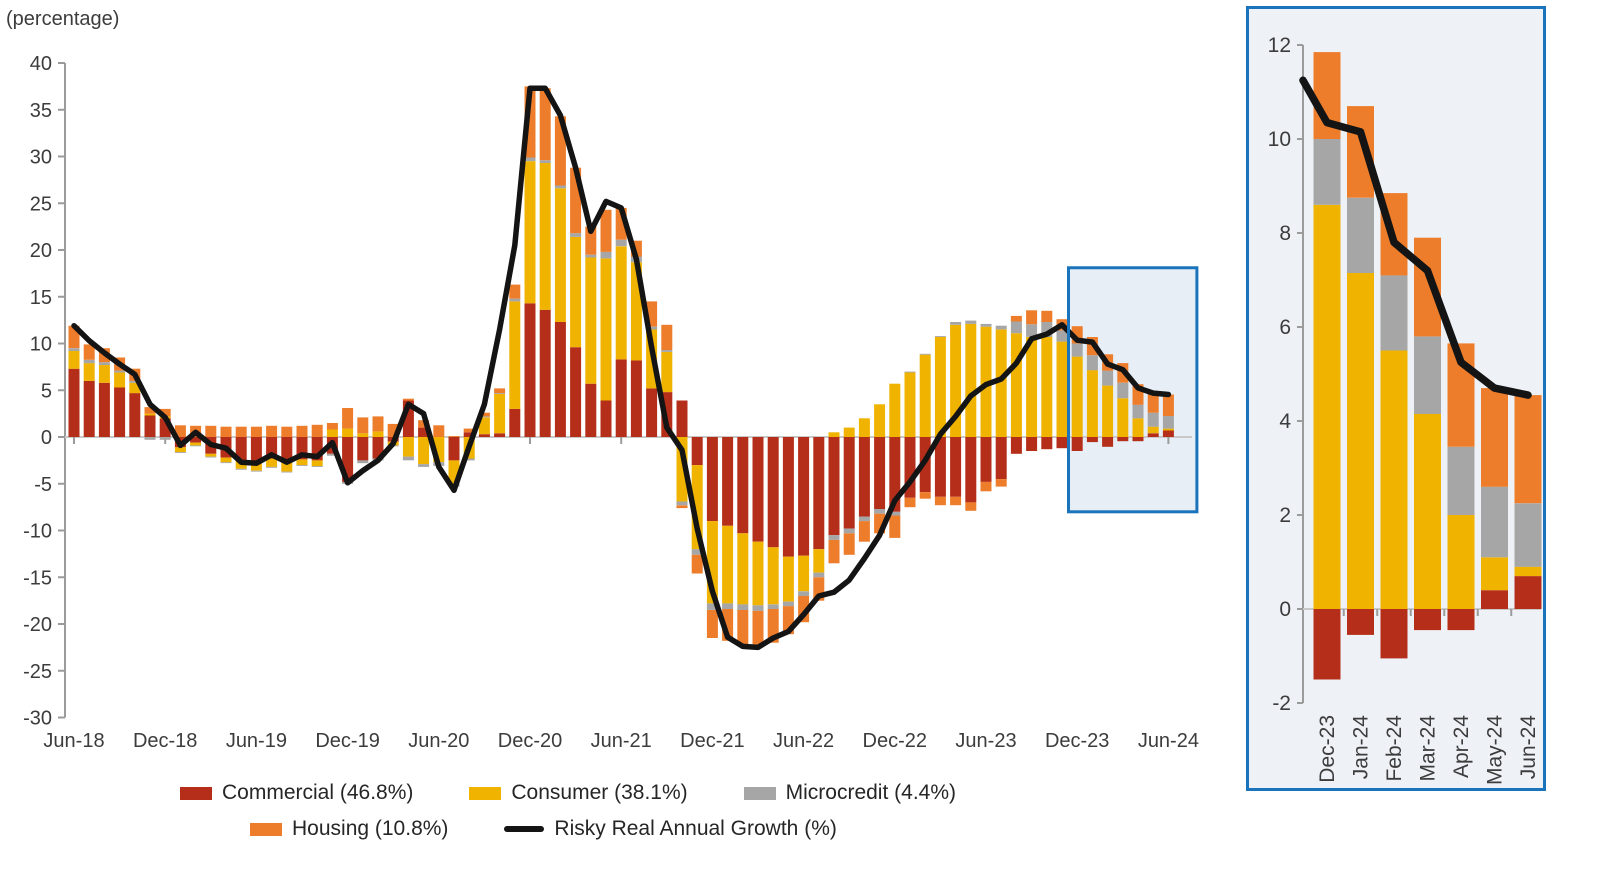 This screenshot has height=873, width=1600. What do you see at coordinates (695, 828) in the screenshot?
I see `legend-label-growth-line: Risky Real Annual Growth (%)` at bounding box center [695, 828].